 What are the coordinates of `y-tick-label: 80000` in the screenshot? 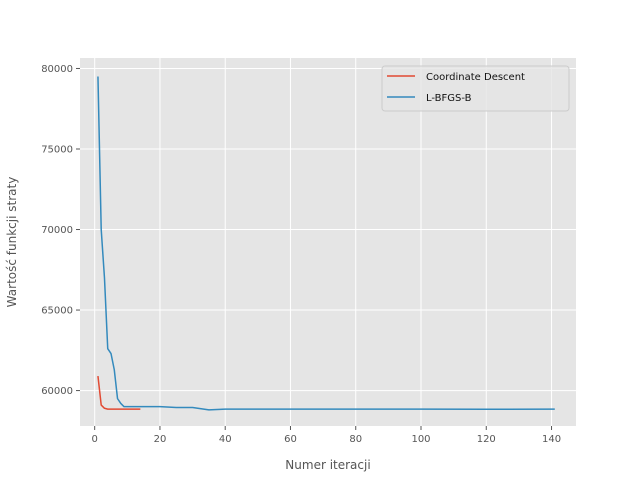 It's located at (57, 69).